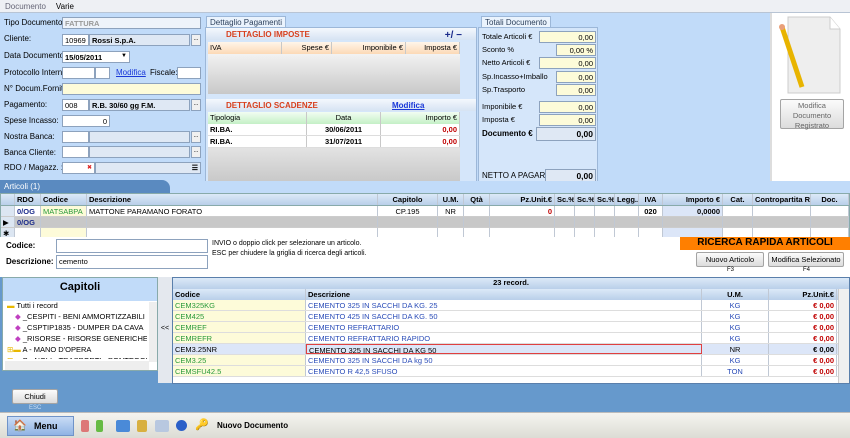 The width and height of the screenshot is (850, 438). What do you see at coordinates (75, 40) in the screenshot?
I see `cliente-code-input: 10969` at bounding box center [75, 40].